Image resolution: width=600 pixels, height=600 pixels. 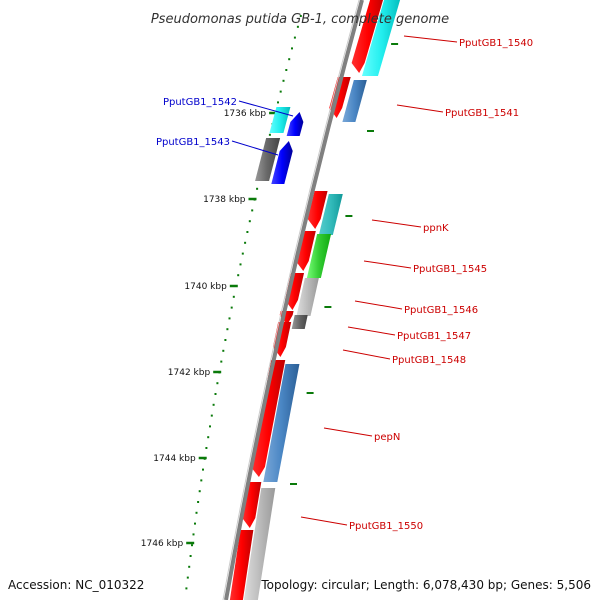 What do you see at coordinates (482, 113) in the screenshot?
I see `gene-label: PputGB1_1541` at bounding box center [482, 113].